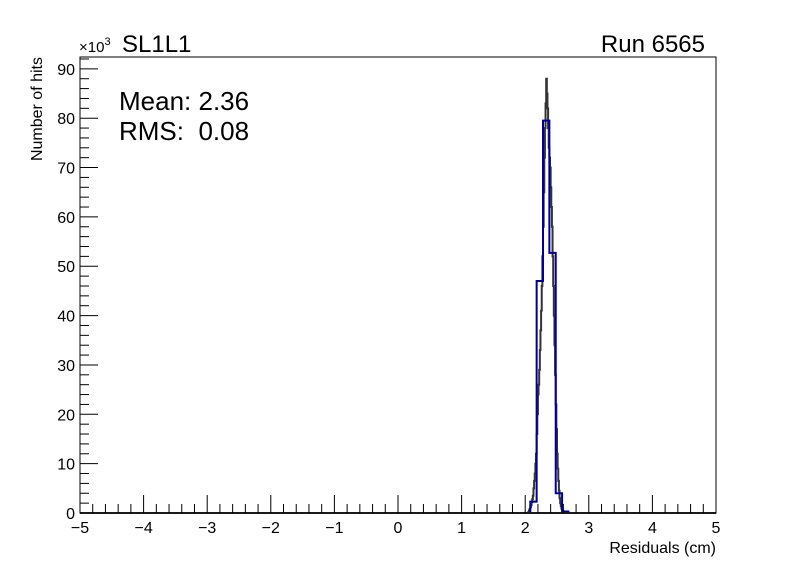 The height and width of the screenshot is (572, 796). I want to click on y-tick-label: 20, so click(66, 415).